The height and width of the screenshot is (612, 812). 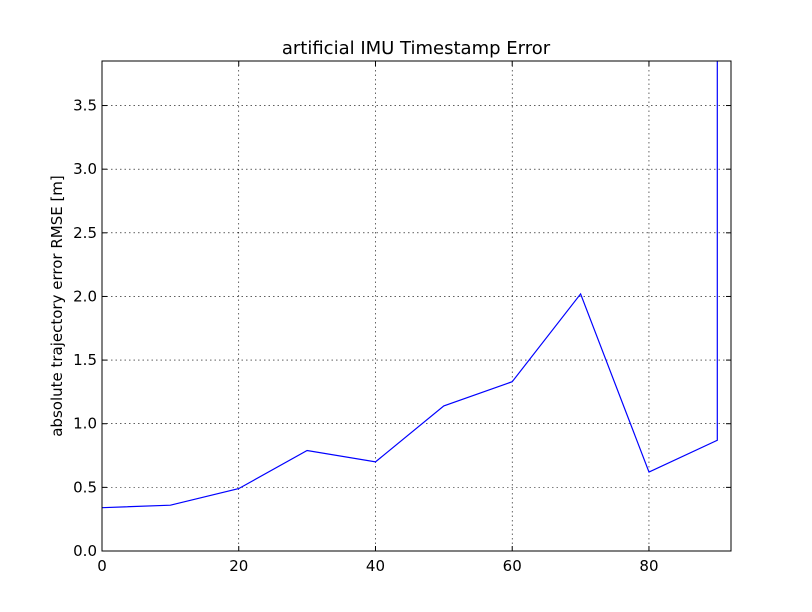 I want to click on y-tick-label: 1.0, so click(x=85, y=424).